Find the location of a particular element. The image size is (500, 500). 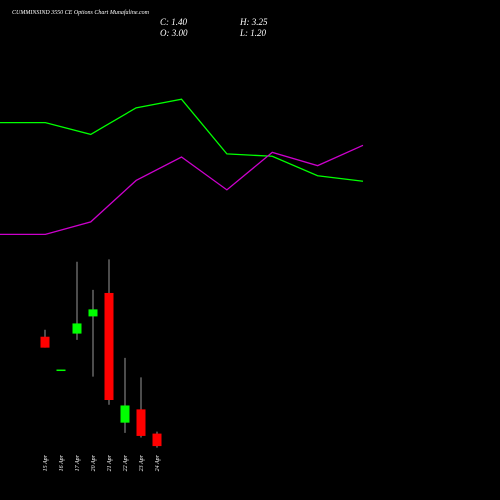

low-label: L: 1.20 is located at coordinates (253, 33).